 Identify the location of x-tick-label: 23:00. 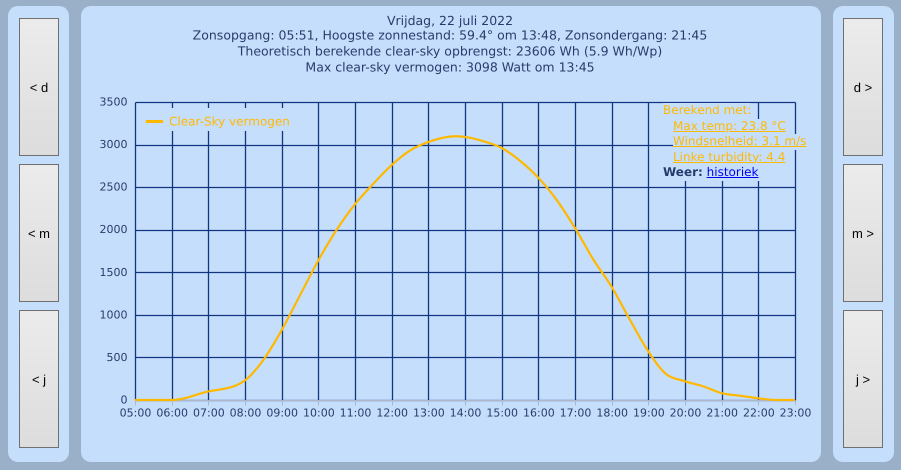
(796, 413).